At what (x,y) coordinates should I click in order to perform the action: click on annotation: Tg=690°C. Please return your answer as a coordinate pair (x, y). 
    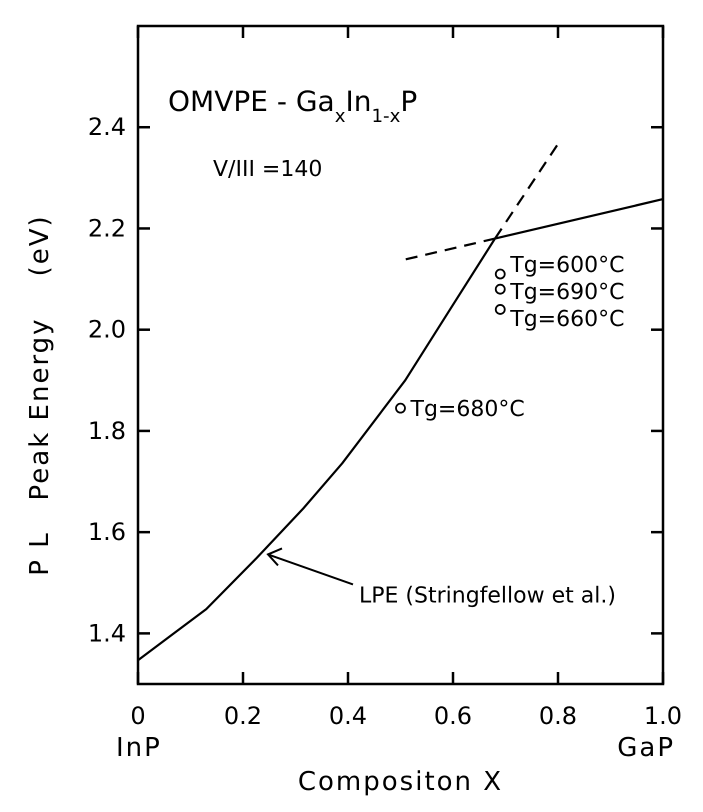
    Looking at the image, I should click on (566, 292).